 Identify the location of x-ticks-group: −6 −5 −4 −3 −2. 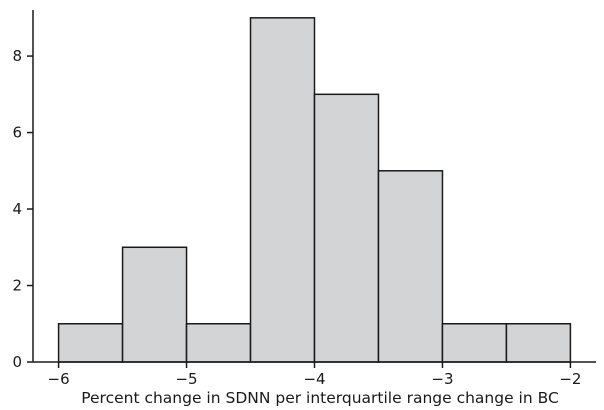
(314, 375).